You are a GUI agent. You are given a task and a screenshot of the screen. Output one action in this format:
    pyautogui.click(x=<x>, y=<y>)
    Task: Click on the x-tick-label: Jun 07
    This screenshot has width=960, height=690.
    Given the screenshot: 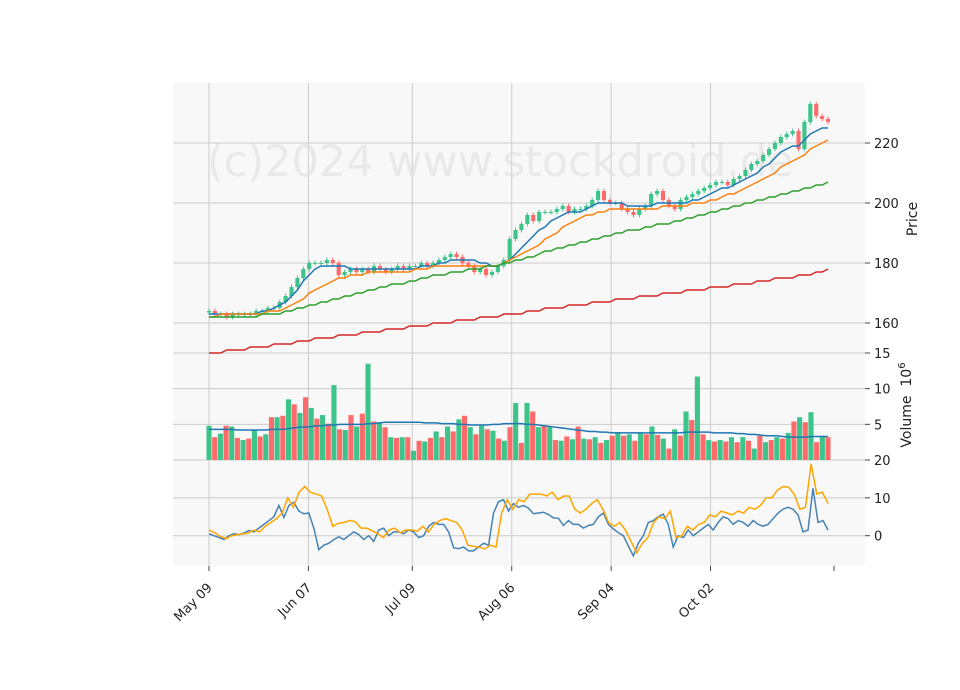 What is the action you would take?
    pyautogui.click(x=295, y=601)
    